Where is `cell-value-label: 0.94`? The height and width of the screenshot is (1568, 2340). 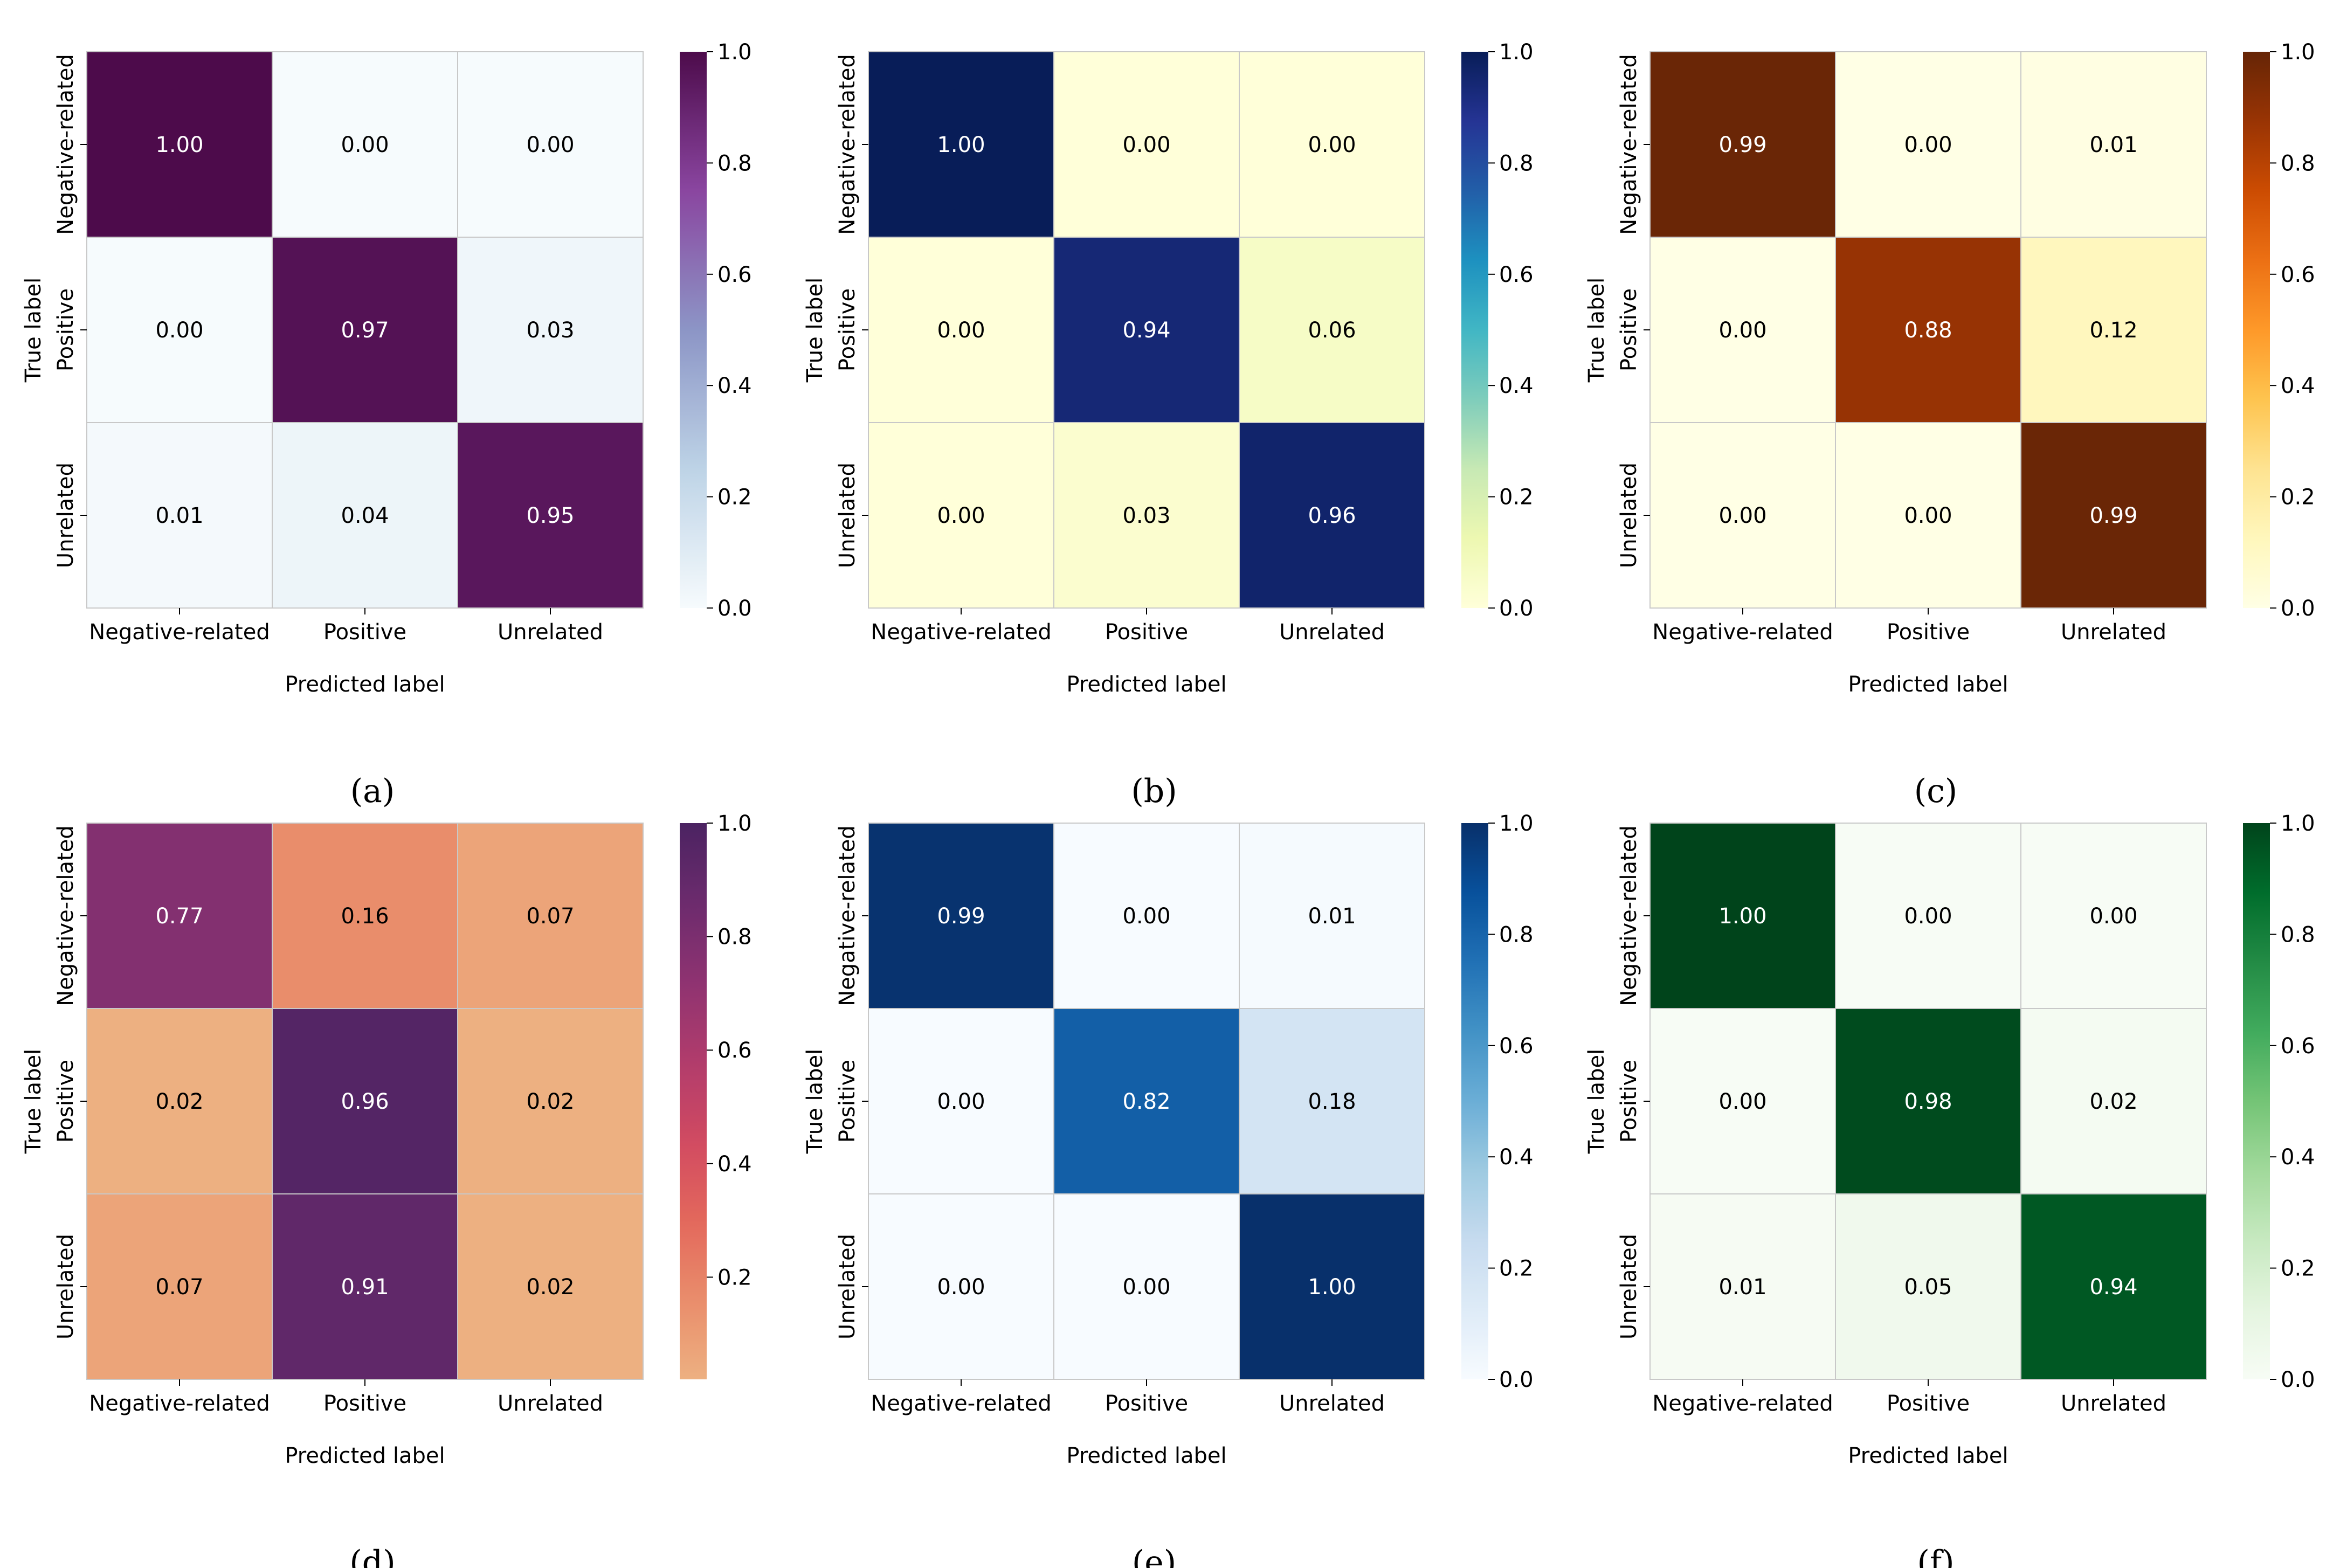
cell-value-label: 0.94 is located at coordinates (1146, 330).